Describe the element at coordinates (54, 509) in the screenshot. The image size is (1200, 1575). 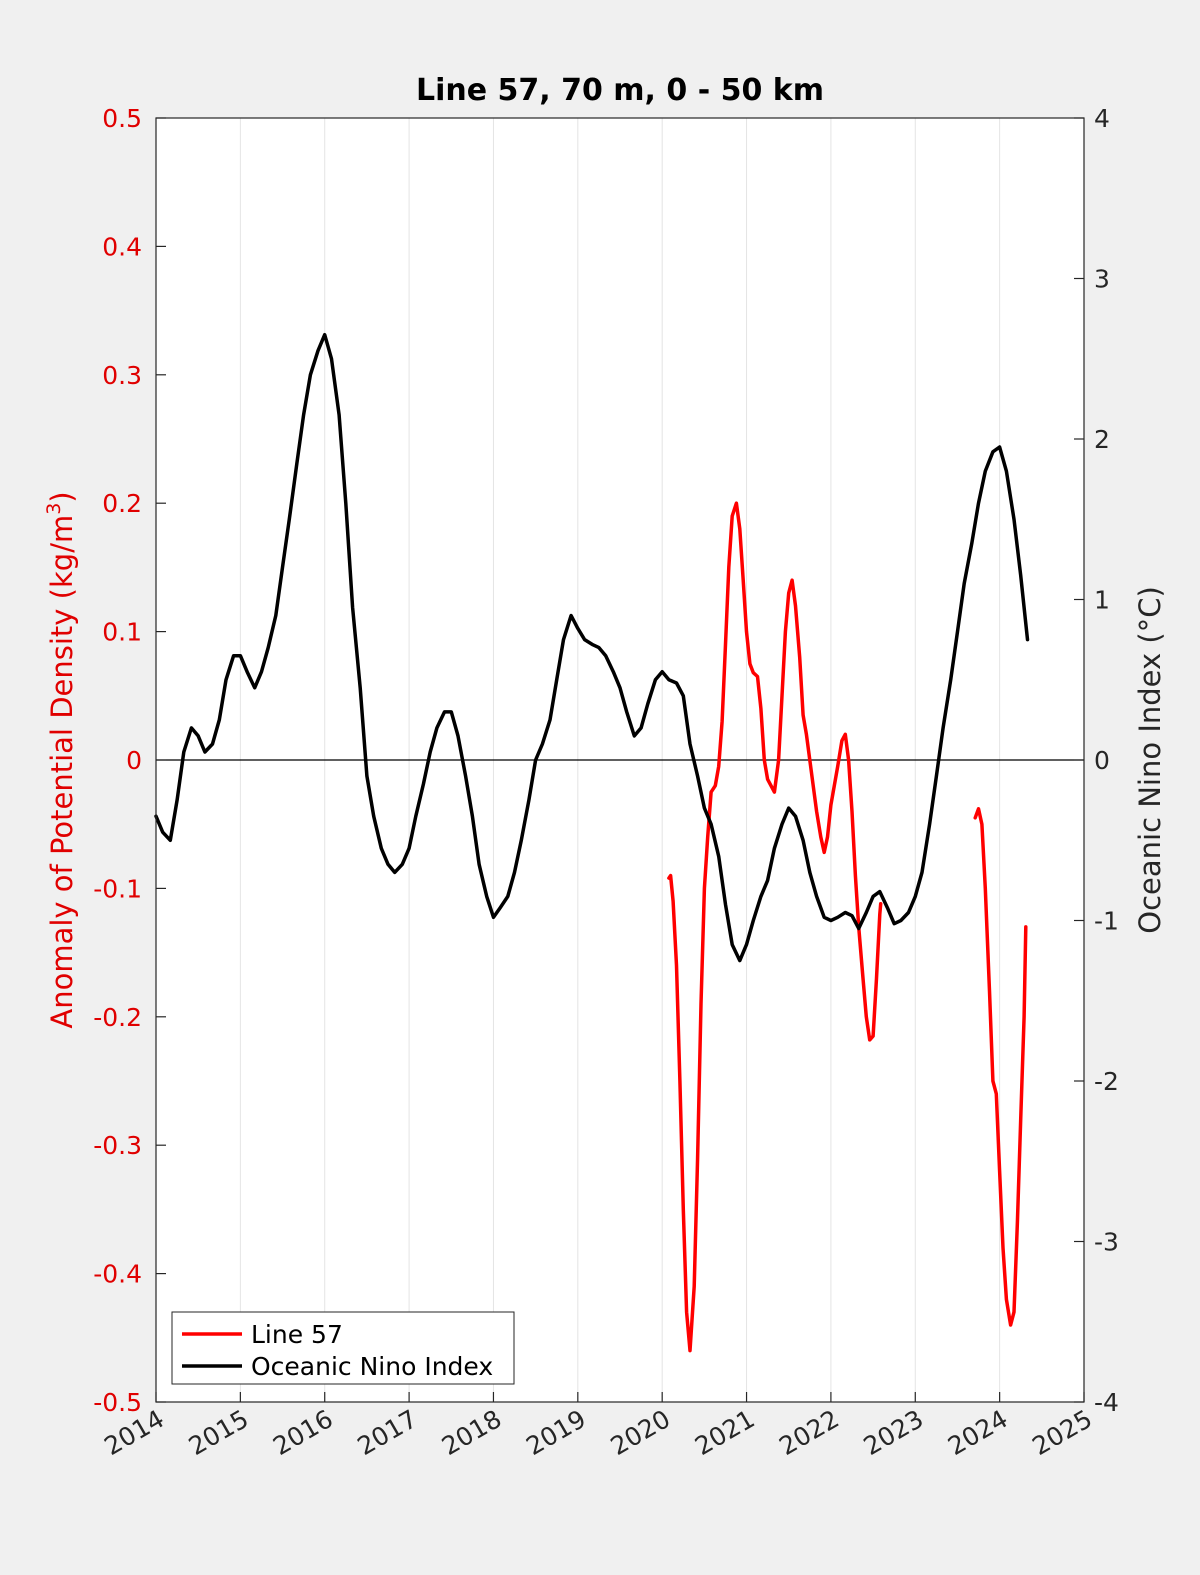
I see `left-axis-label-superscript: 3` at that location.